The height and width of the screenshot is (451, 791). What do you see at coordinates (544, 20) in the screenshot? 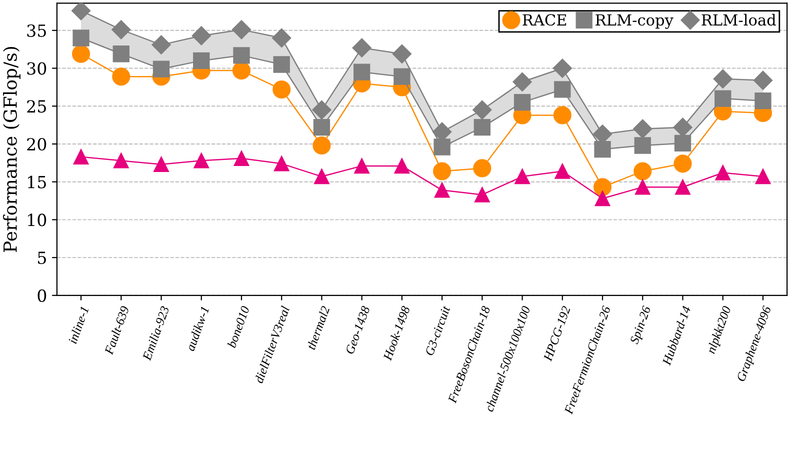
I see `legend-label: RACE` at bounding box center [544, 20].